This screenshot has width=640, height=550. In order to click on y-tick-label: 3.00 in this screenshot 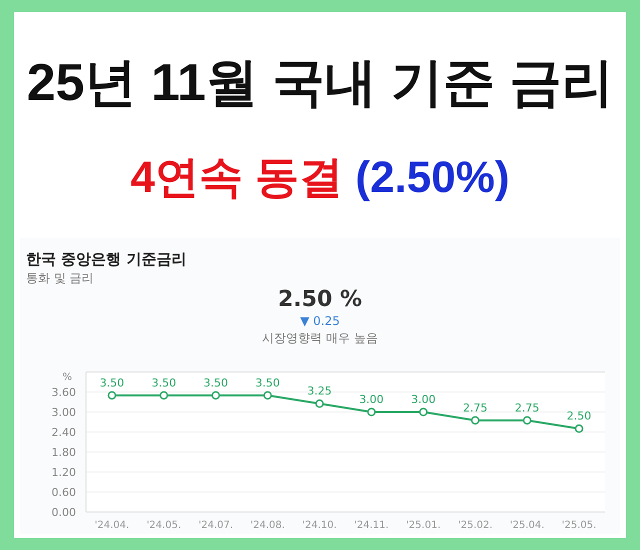, I will do `click(64, 412)`.